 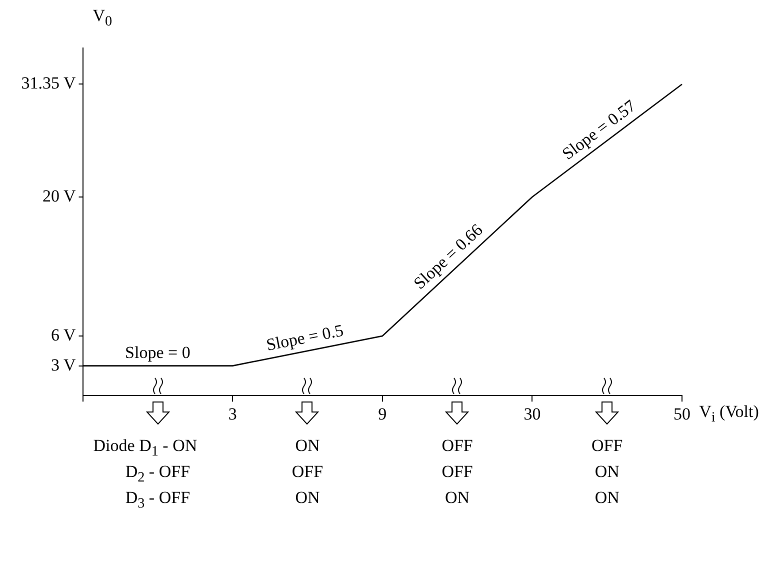 I want to click on x-tick-label: 30, so click(x=532, y=414).